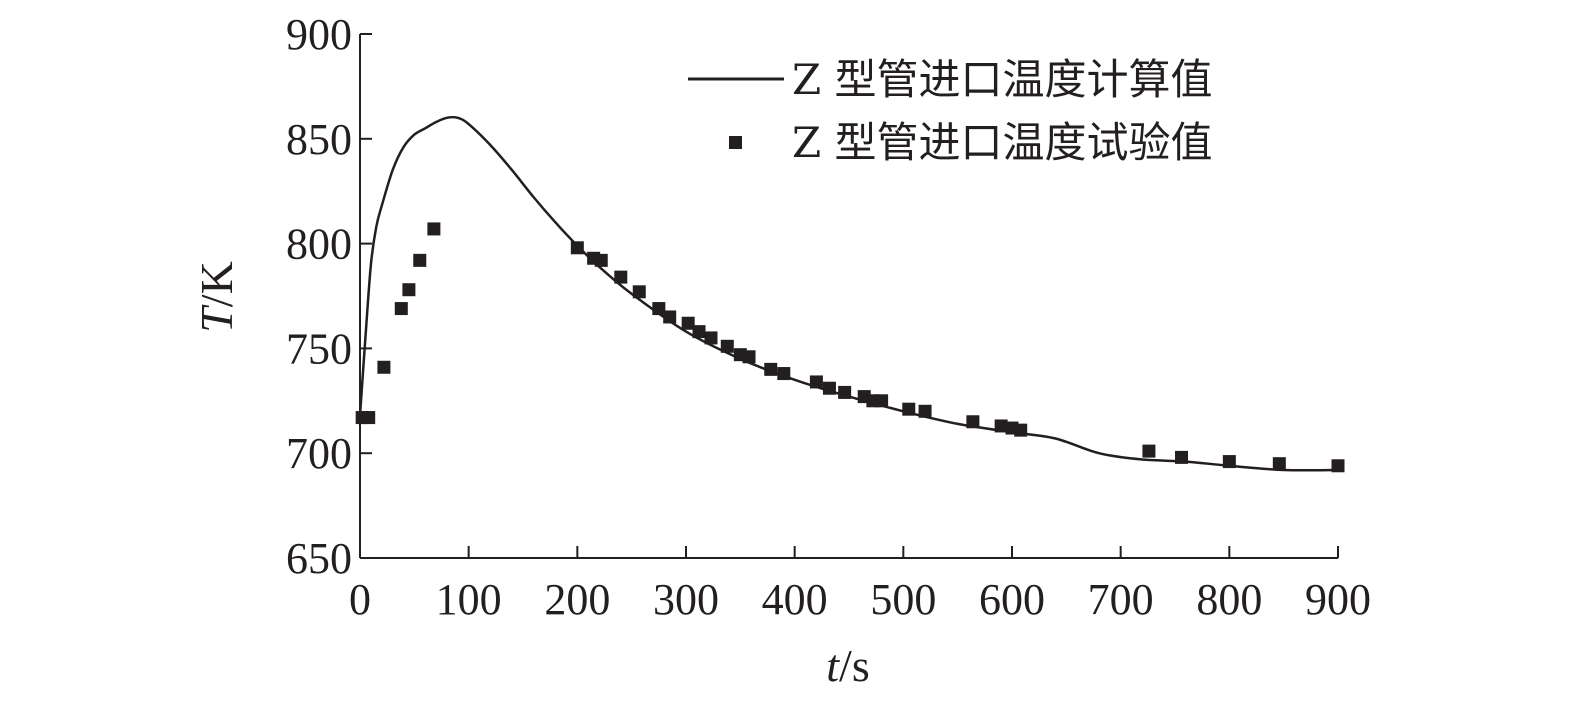  I want to click on y-tick-label: 850, so click(319, 139).